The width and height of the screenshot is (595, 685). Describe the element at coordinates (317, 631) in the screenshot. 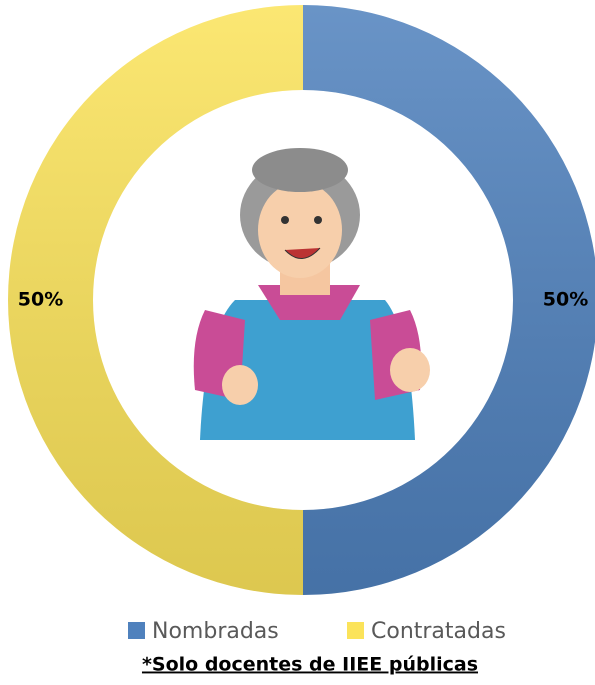

I see `legend: Nombradas Contratadas` at that location.